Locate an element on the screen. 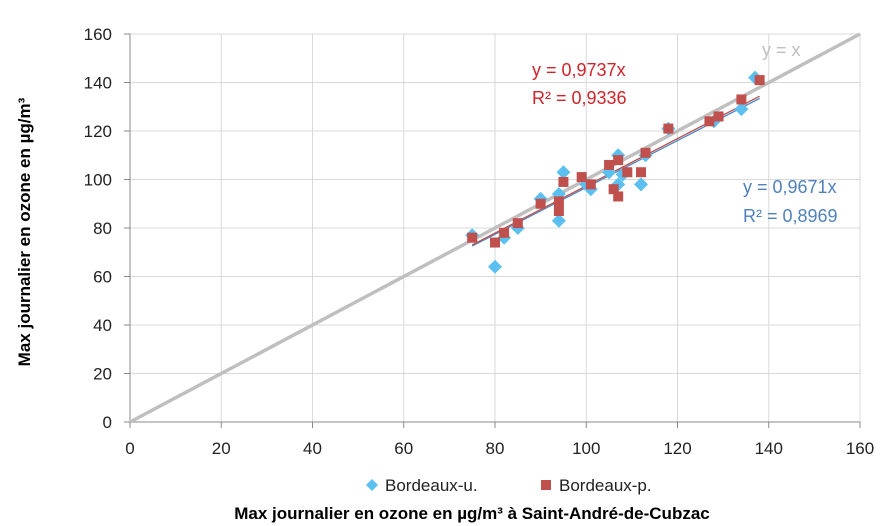  identity-line-label: y = x is located at coordinates (781, 50).